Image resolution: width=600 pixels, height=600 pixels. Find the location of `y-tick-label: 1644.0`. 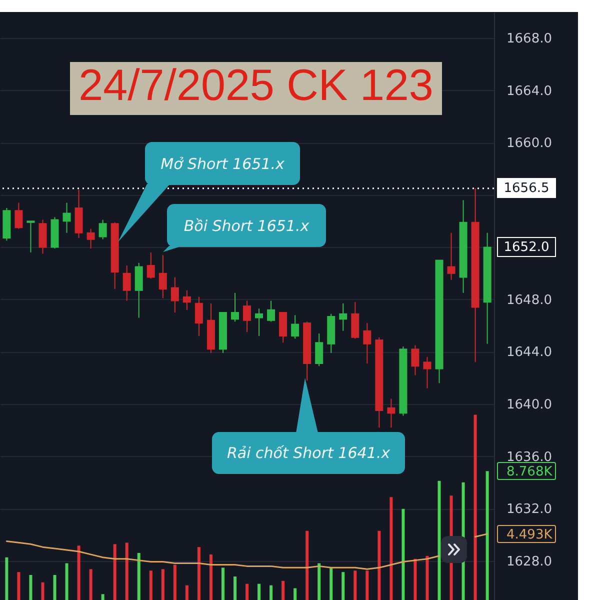

y-tick-label: 1644.0 is located at coordinates (529, 352).